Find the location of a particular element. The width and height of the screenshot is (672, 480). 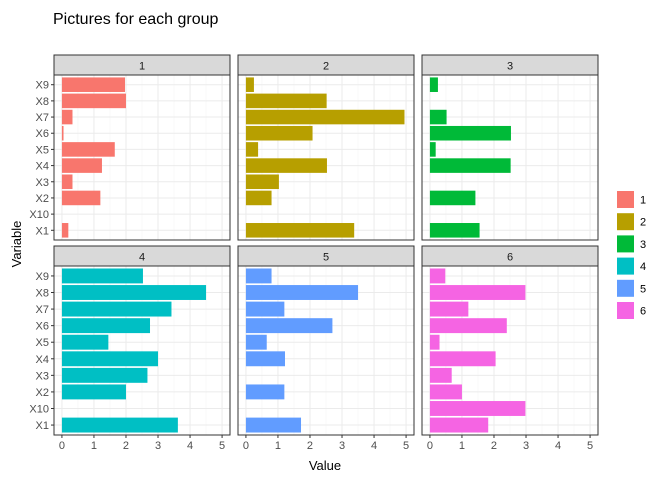

bar-4-X5 is located at coordinates (85, 342).